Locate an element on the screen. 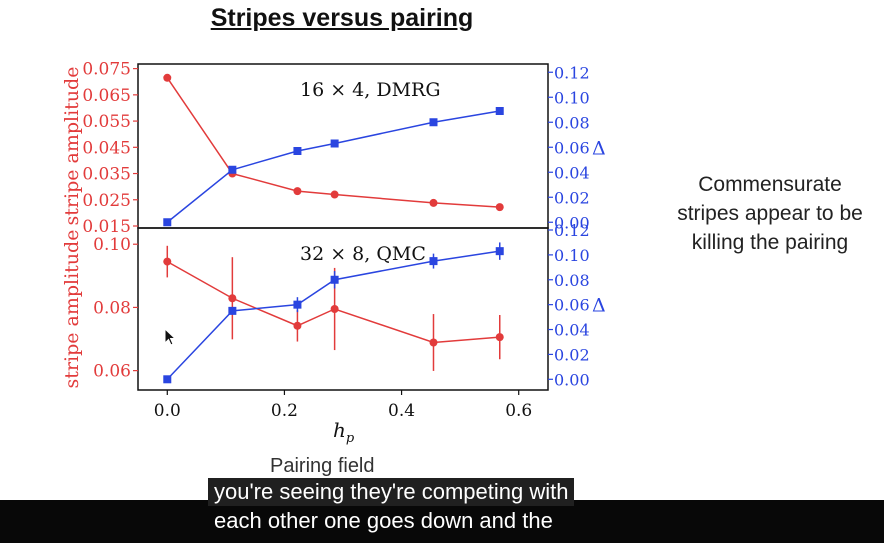  x-tick-label: 0.4 is located at coordinates (401, 411).